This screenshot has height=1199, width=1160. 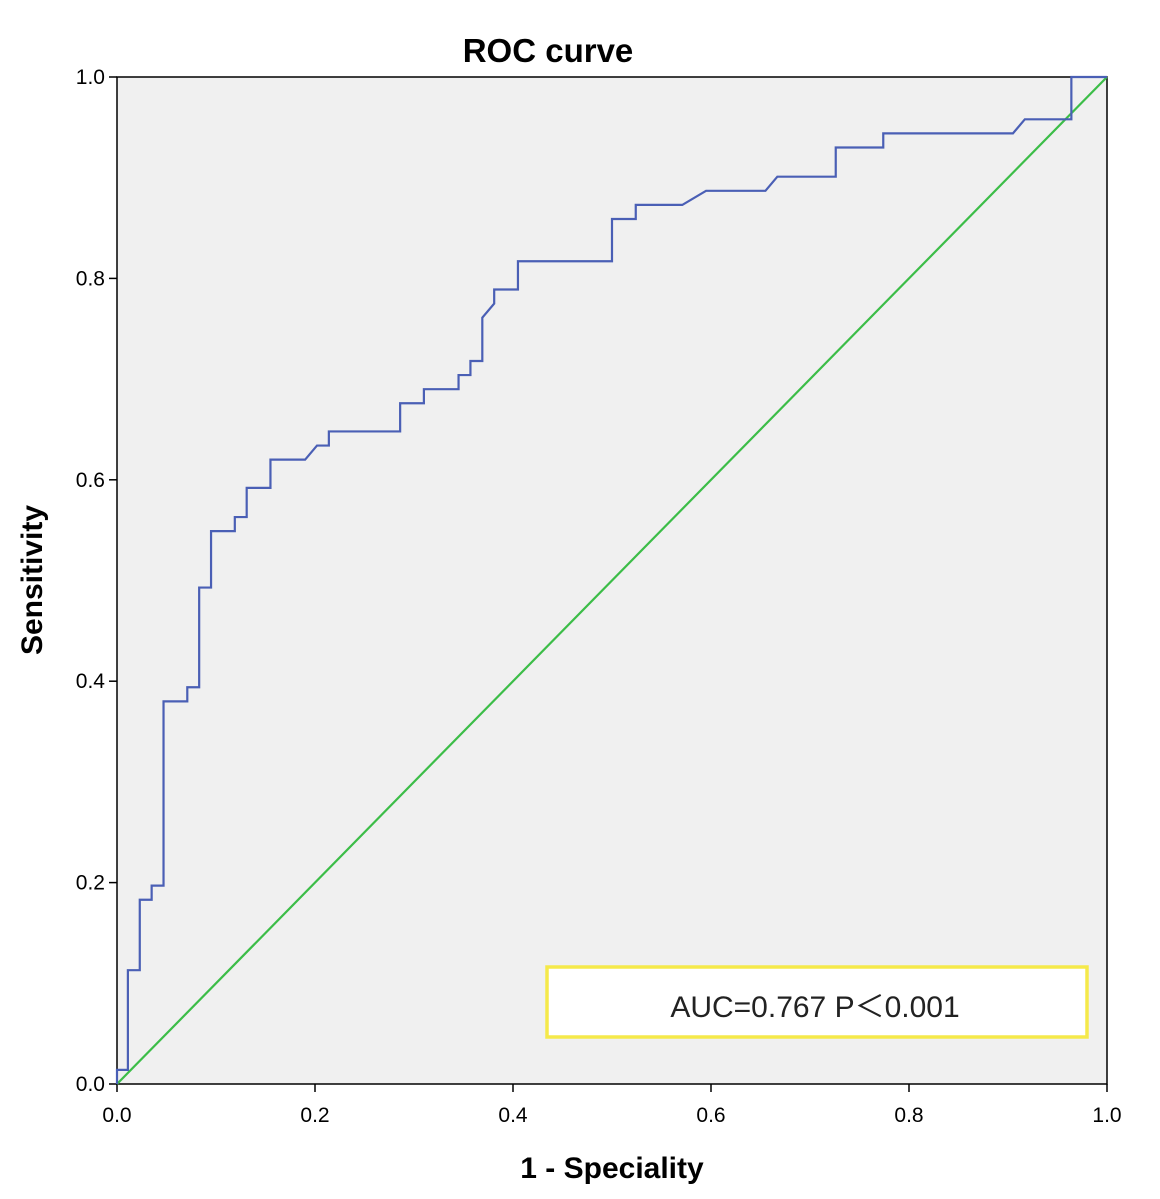 What do you see at coordinates (908, 1115) in the screenshot?
I see `x-tick-label: 0.8` at bounding box center [908, 1115].